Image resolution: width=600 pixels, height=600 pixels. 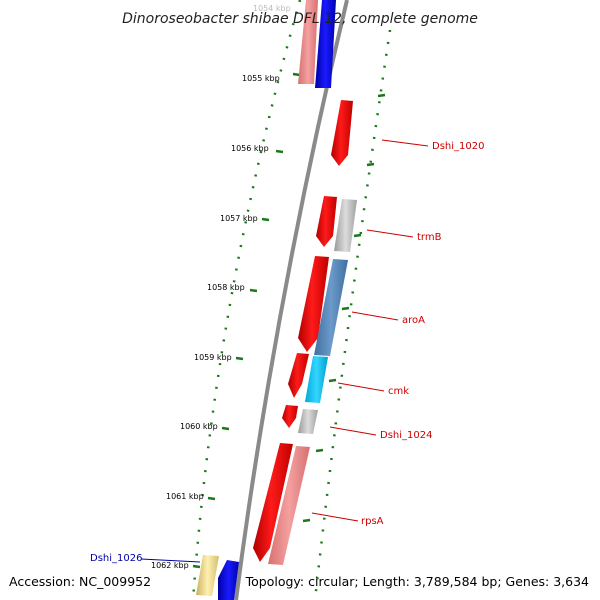 I want to click on kbp-label: 1059 kbp, so click(x=213, y=357).